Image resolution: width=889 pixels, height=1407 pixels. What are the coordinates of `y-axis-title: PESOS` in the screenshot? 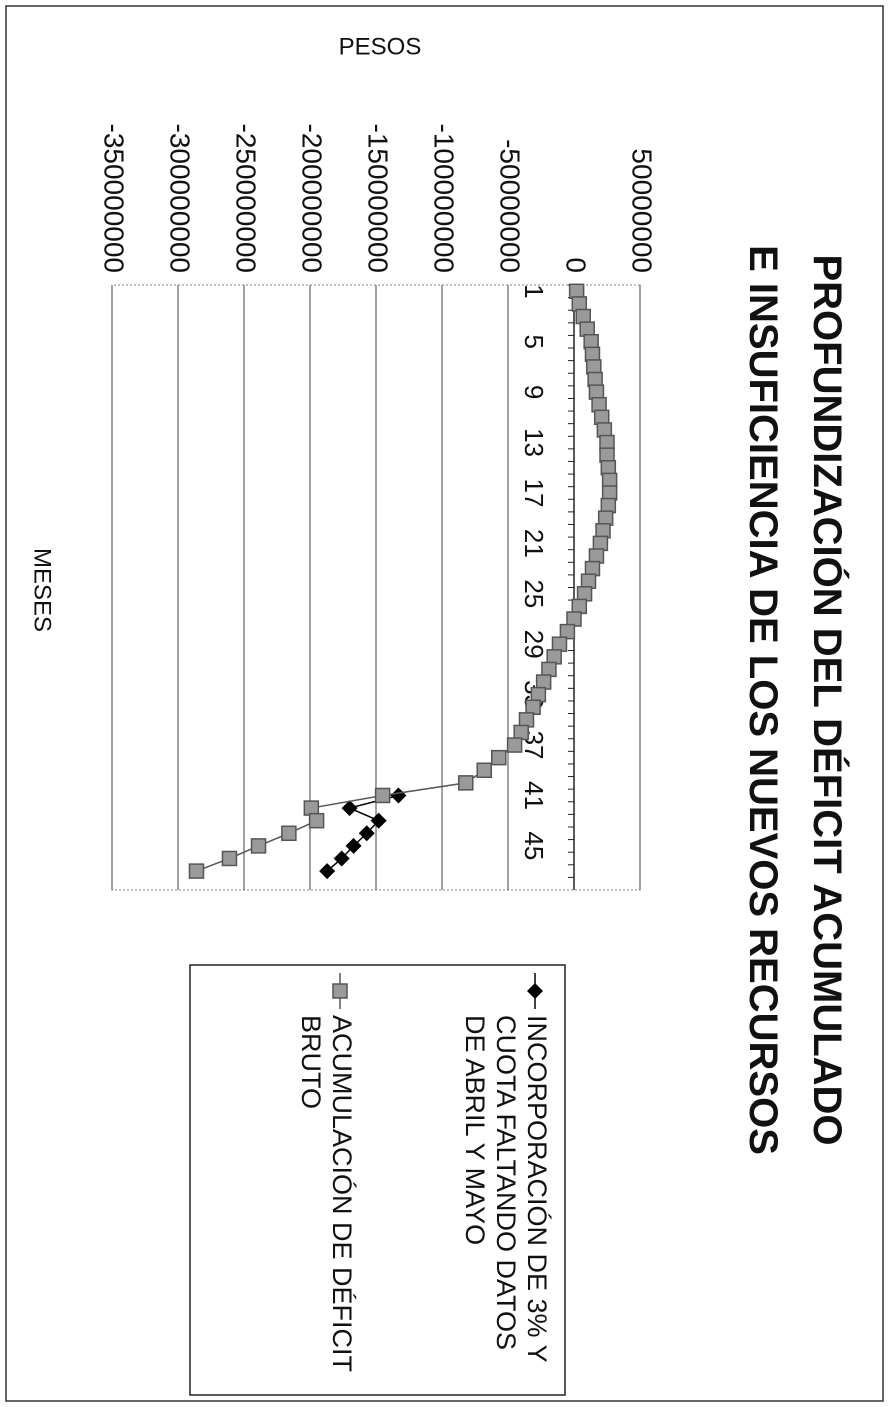 It's located at (380, 46).